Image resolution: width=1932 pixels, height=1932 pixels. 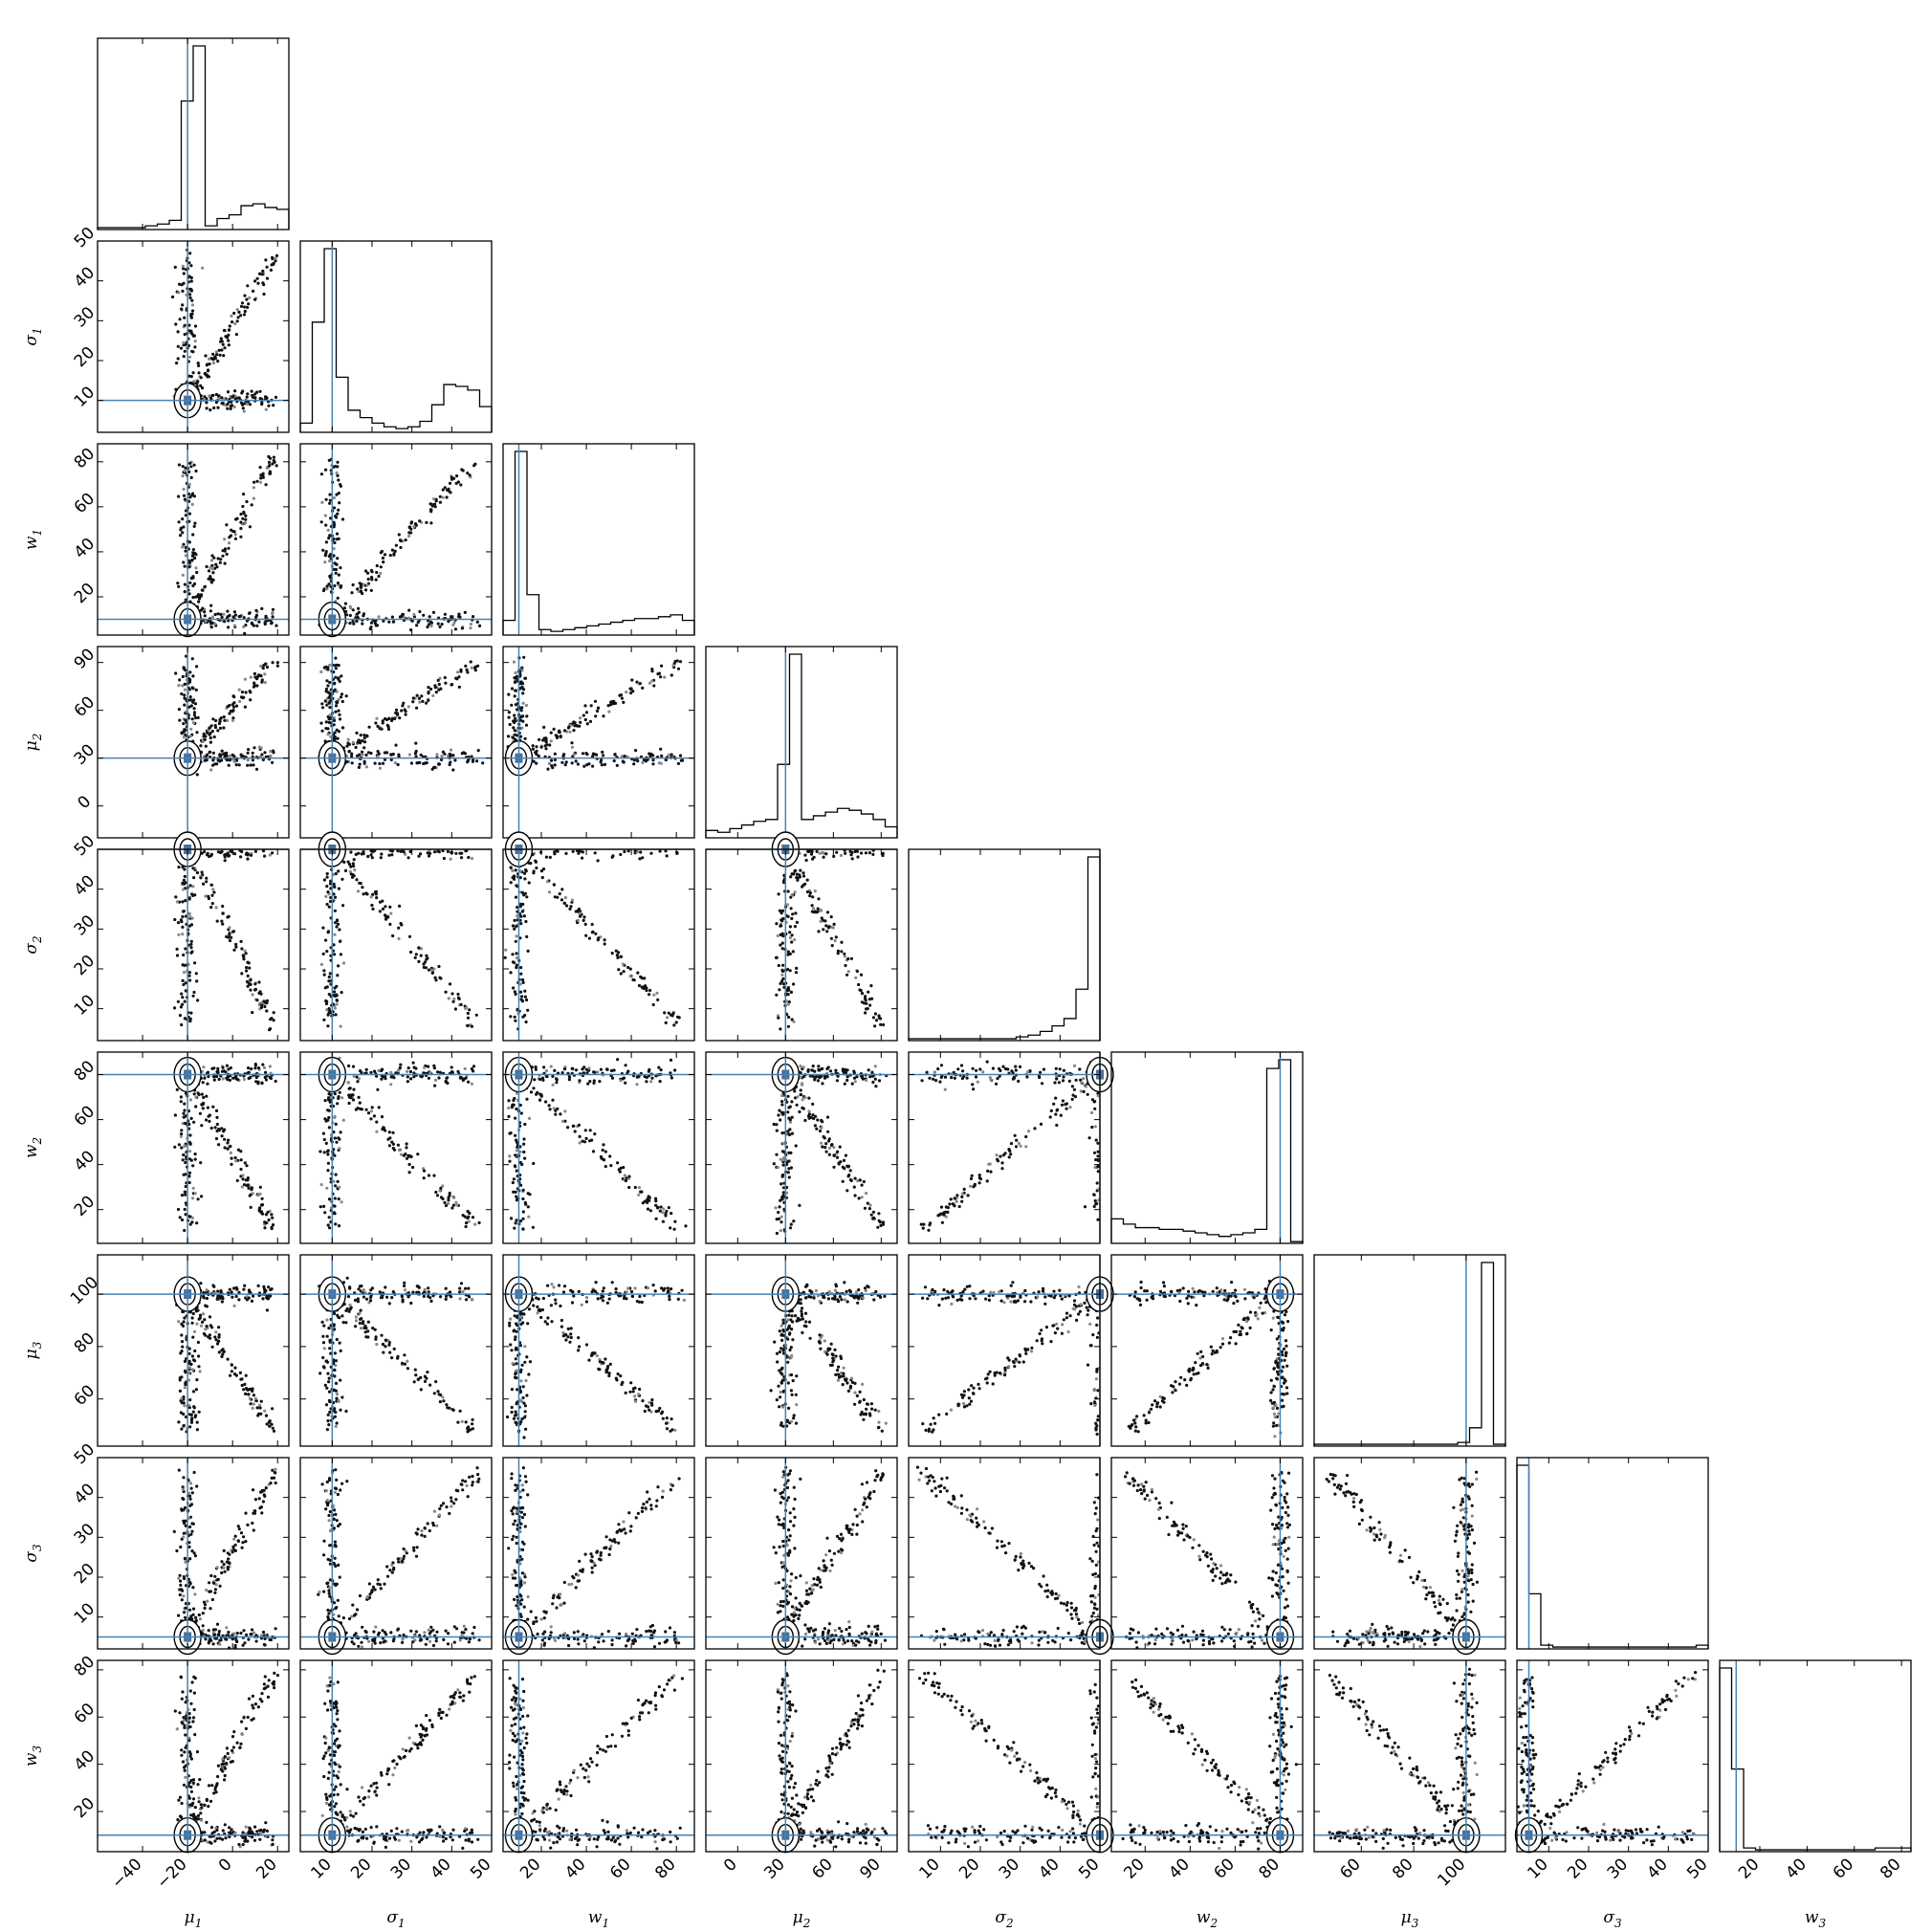 What do you see at coordinates (396, 340) in the screenshot?
I see `histogram-sigma1` at bounding box center [396, 340].